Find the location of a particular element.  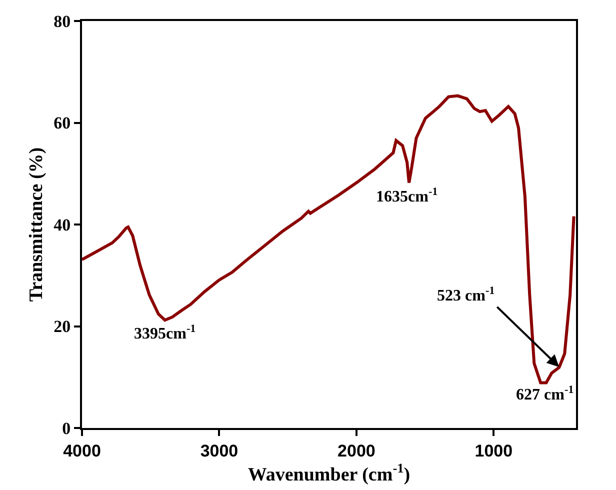

y-tick-label: 60 is located at coordinates (62, 123).